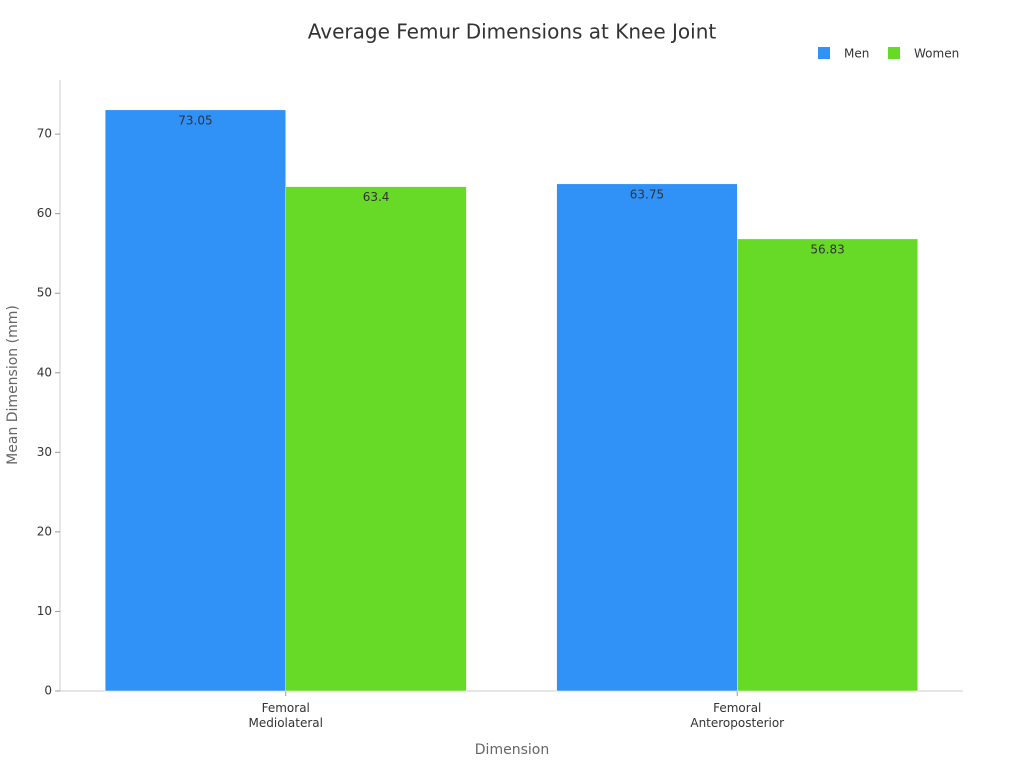  Describe the element at coordinates (827, 249) in the screenshot. I see `value-label: 56.83` at that location.